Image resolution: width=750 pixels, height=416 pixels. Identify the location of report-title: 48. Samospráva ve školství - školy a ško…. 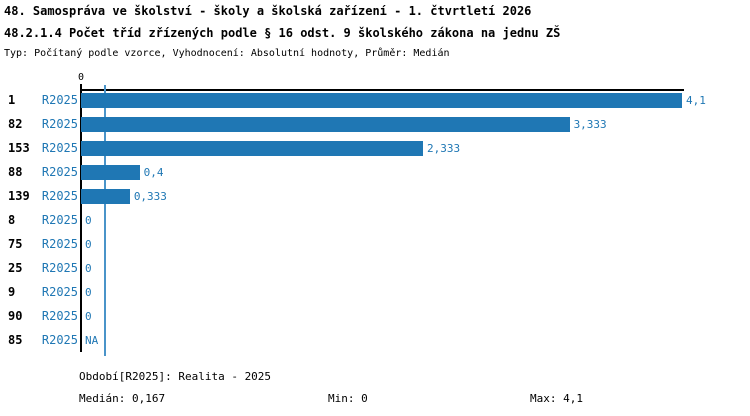
(268, 11).